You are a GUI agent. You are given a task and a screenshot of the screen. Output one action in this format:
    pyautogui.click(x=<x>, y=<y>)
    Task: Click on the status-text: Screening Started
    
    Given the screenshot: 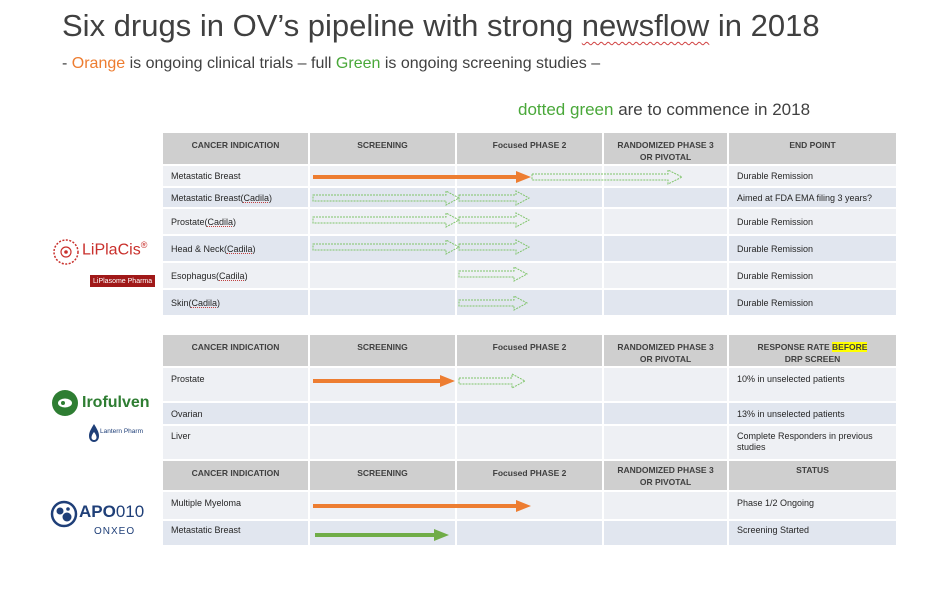 What is the action you would take?
    pyautogui.click(x=773, y=530)
    